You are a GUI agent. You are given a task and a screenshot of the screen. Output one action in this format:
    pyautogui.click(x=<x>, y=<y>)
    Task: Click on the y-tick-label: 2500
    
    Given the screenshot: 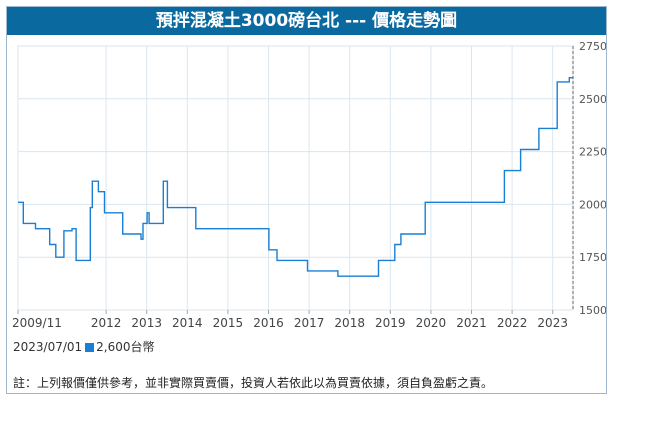 What is the action you would take?
    pyautogui.click(x=592, y=99)
    